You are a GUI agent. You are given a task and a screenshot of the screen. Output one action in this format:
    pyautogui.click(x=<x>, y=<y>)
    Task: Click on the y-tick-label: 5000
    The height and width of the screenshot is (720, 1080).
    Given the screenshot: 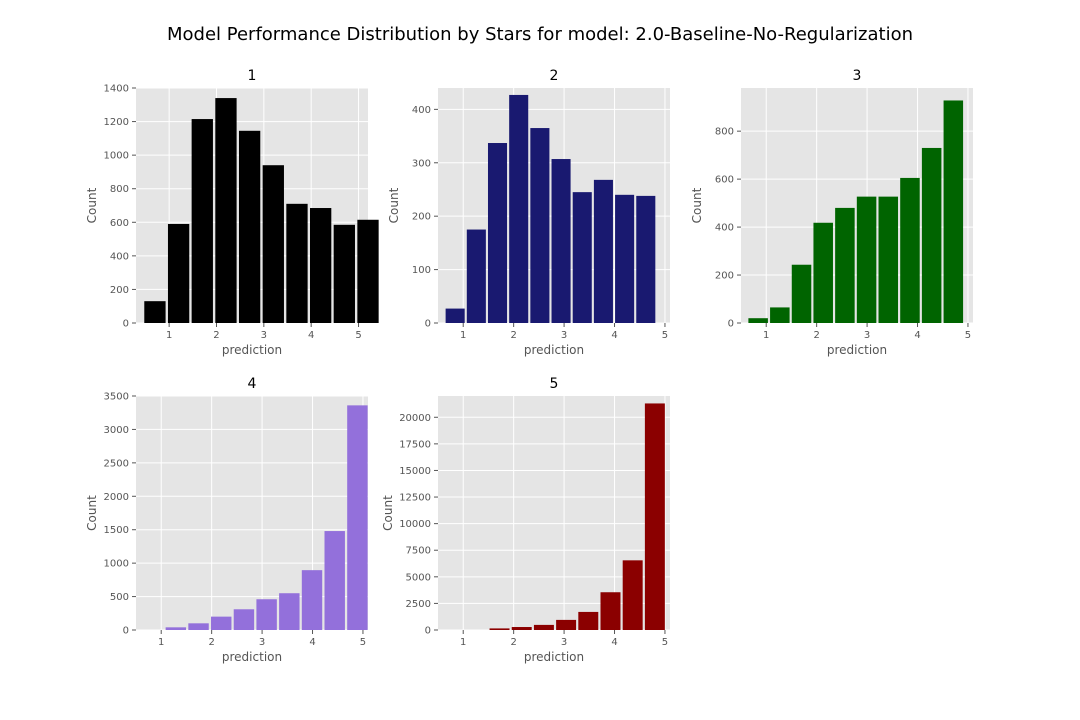 What is the action you would take?
    pyautogui.click(x=418, y=577)
    